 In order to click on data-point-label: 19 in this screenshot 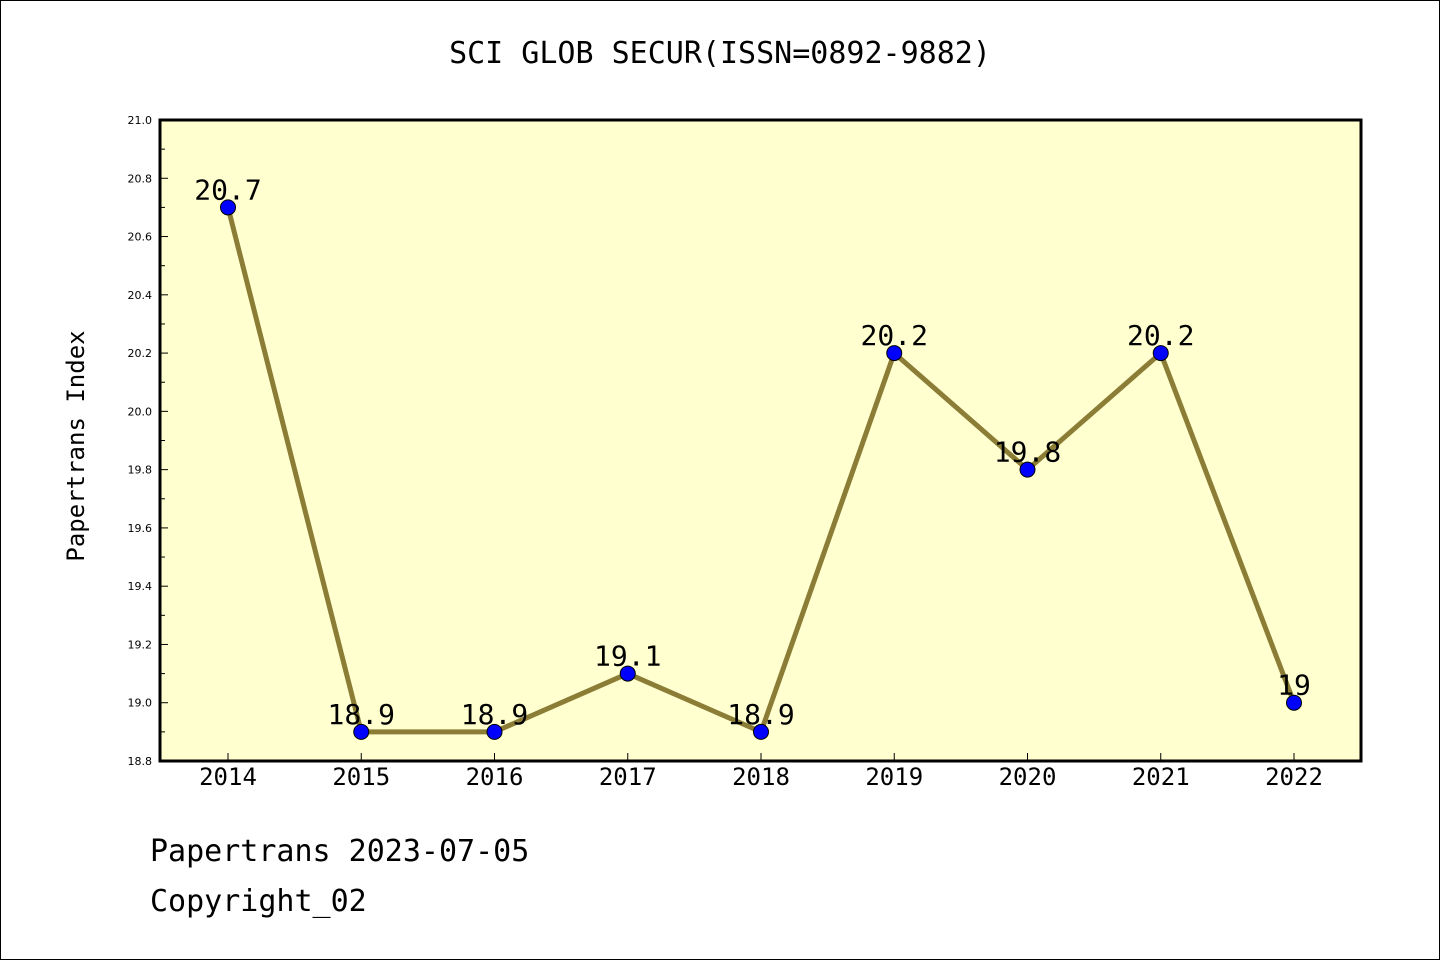, I will do `click(1294, 685)`.